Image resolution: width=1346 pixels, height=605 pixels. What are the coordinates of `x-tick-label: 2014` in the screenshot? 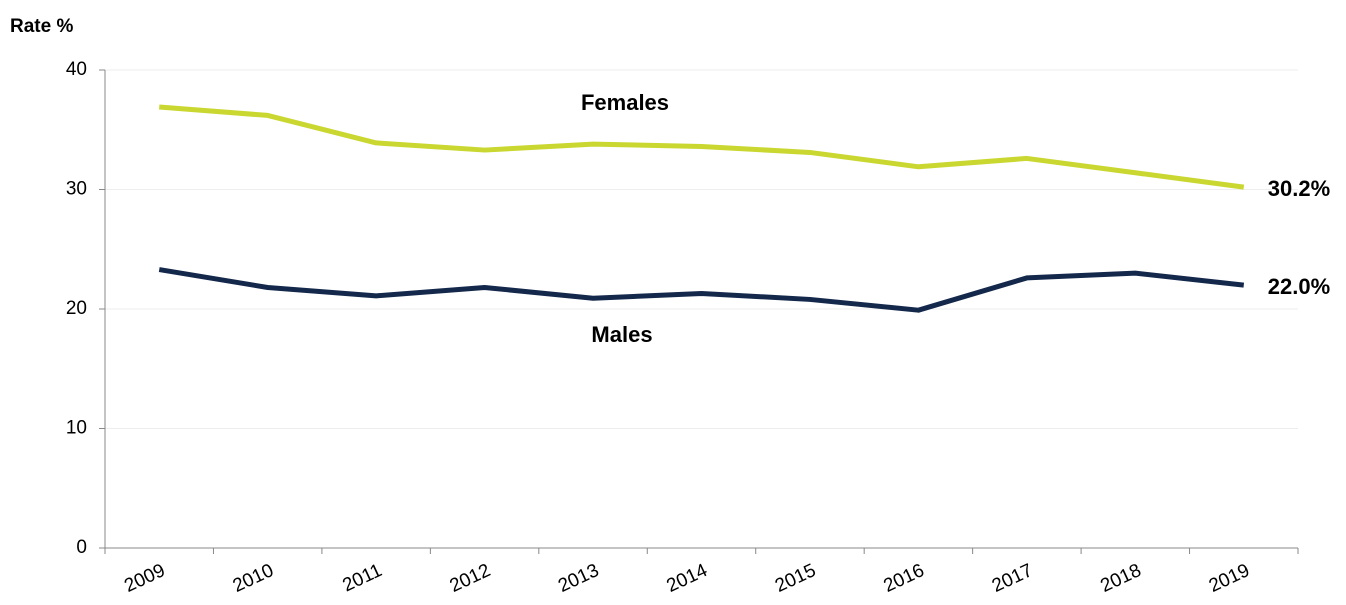 It's located at (688, 578).